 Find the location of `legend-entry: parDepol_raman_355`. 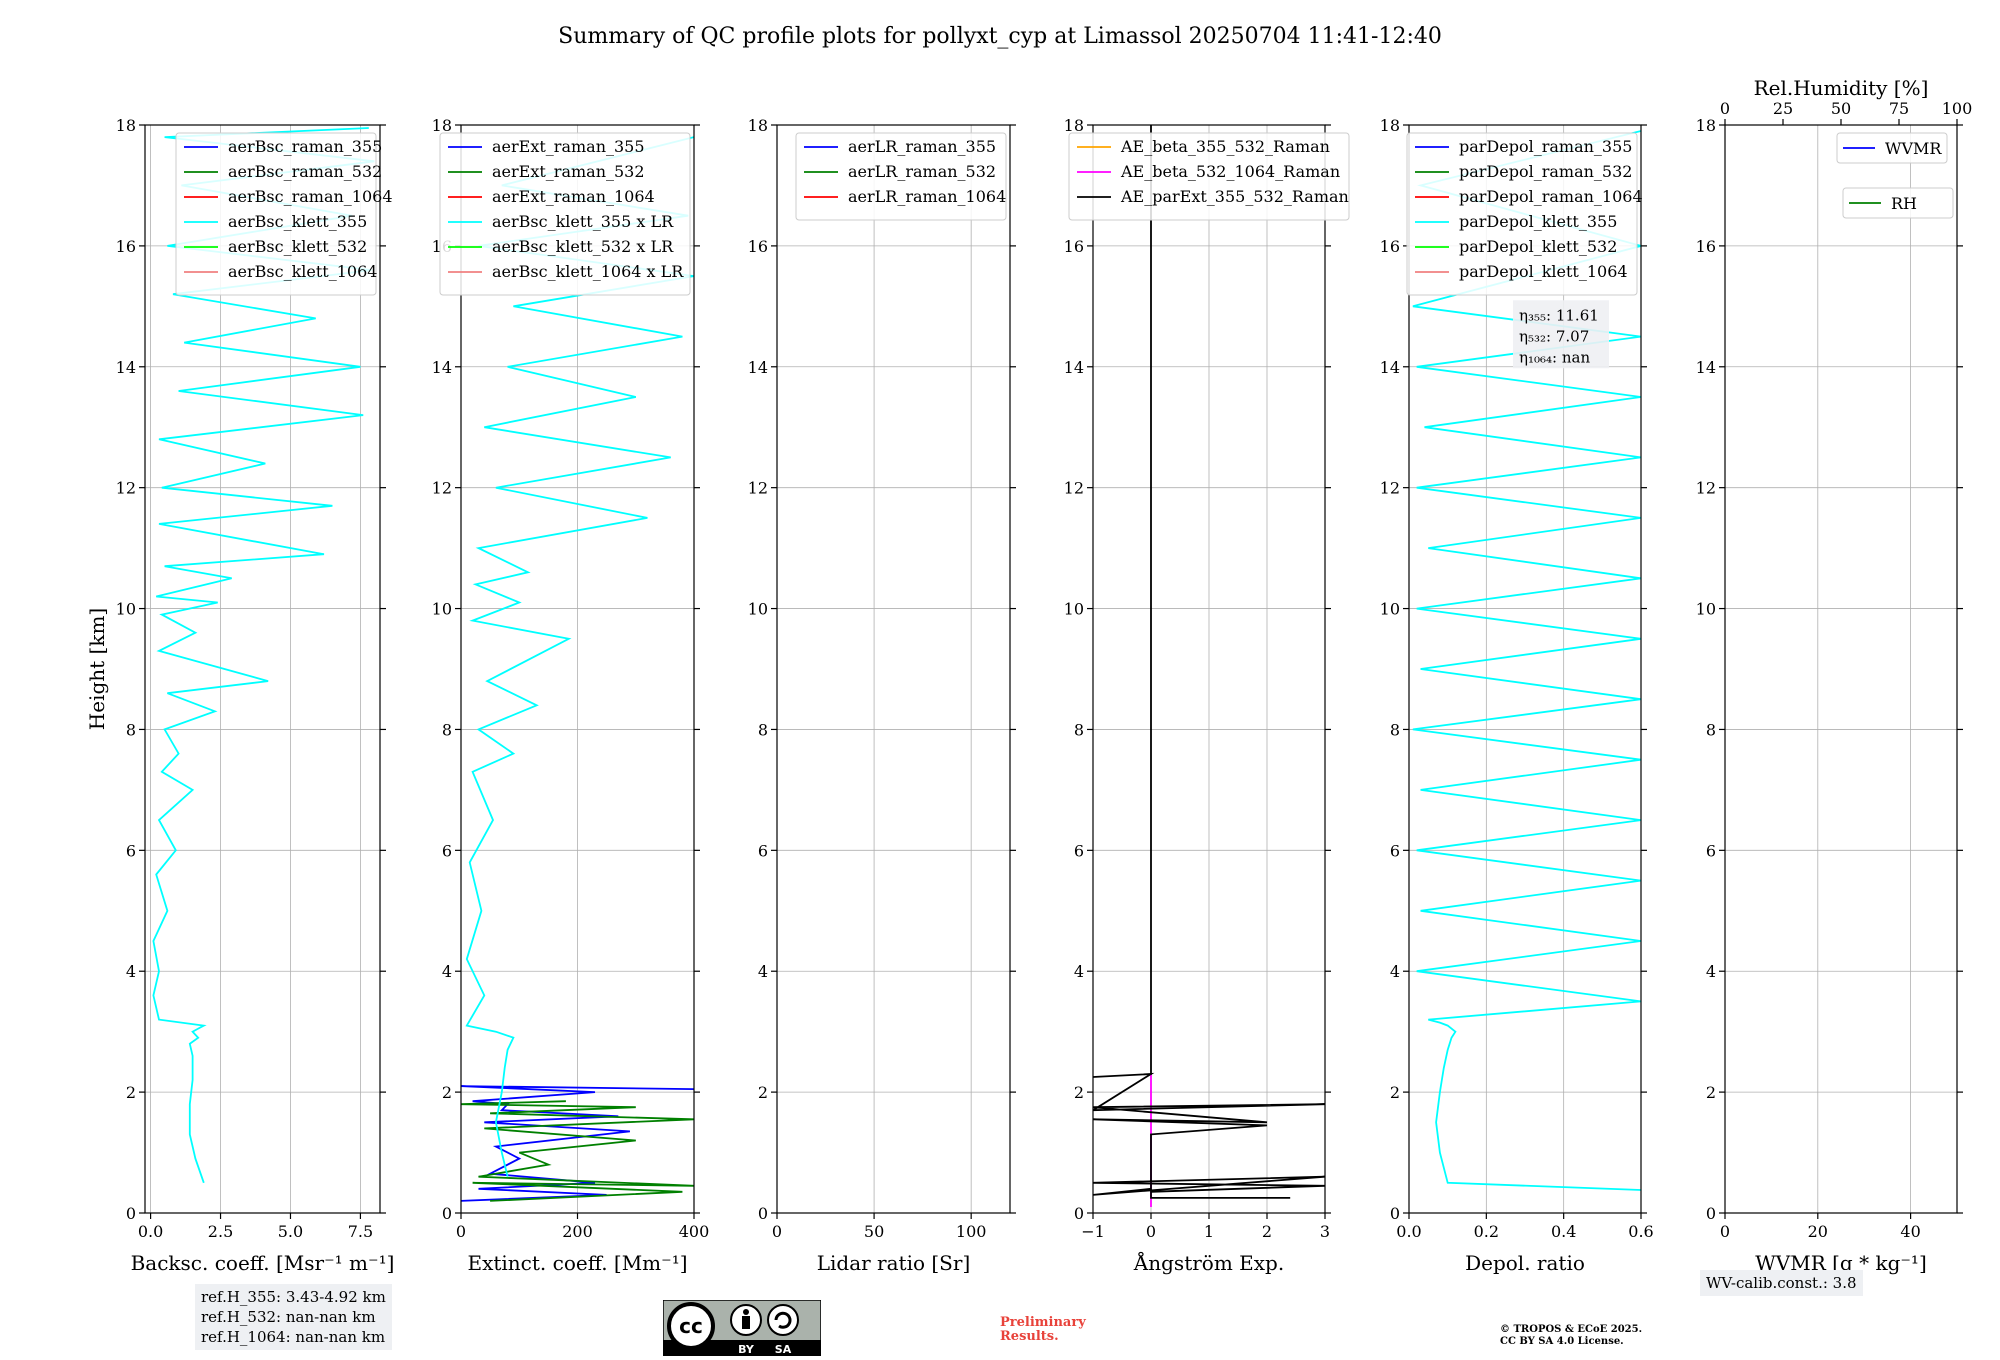

legend-entry: parDepol_raman_355 is located at coordinates (1545, 146).